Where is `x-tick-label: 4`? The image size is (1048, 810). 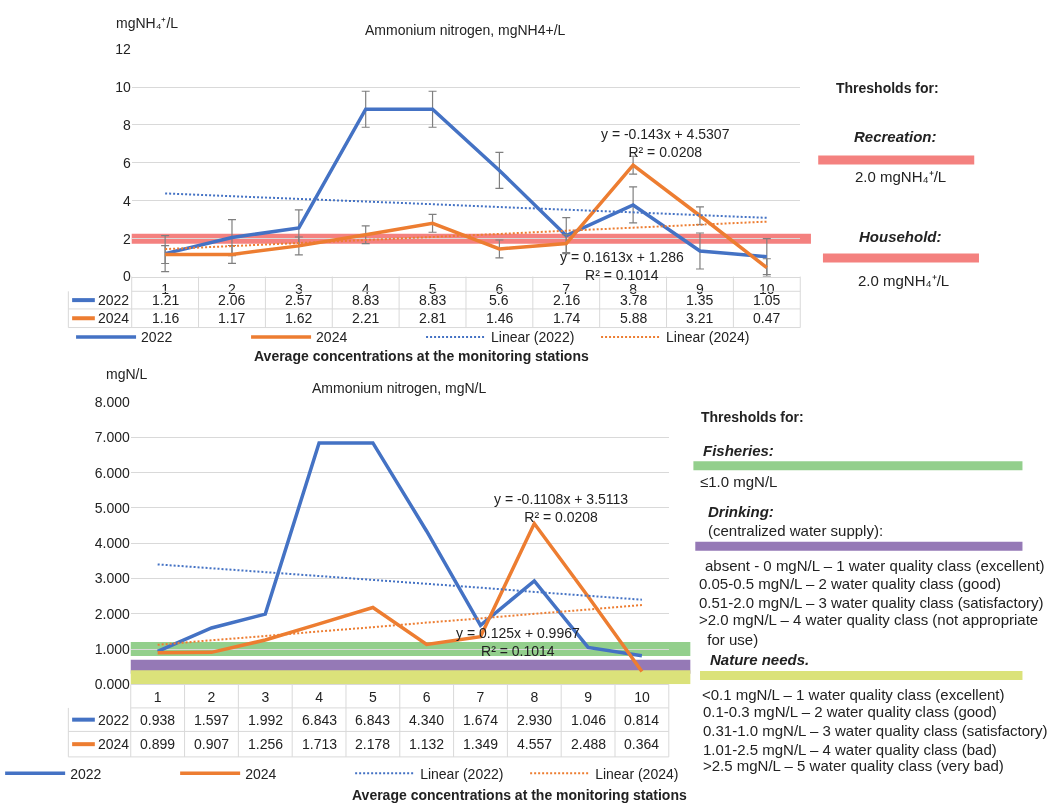
x-tick-label: 4 is located at coordinates (319, 697).